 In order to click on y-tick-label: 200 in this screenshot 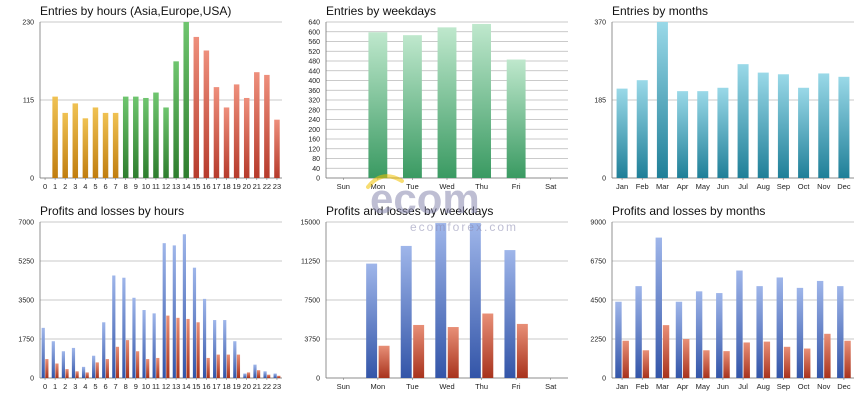, I will do `click(314, 130)`.